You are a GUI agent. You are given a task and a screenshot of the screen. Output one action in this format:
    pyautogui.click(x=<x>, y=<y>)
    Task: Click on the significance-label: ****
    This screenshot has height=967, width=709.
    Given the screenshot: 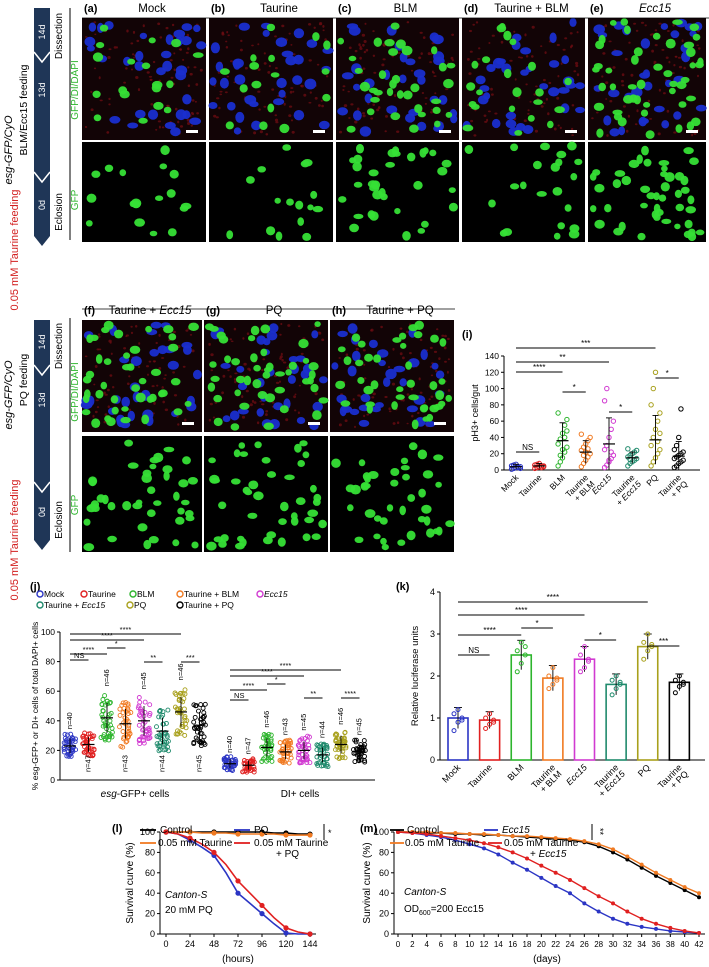 What is the action you would take?
    pyautogui.click(x=267, y=671)
    